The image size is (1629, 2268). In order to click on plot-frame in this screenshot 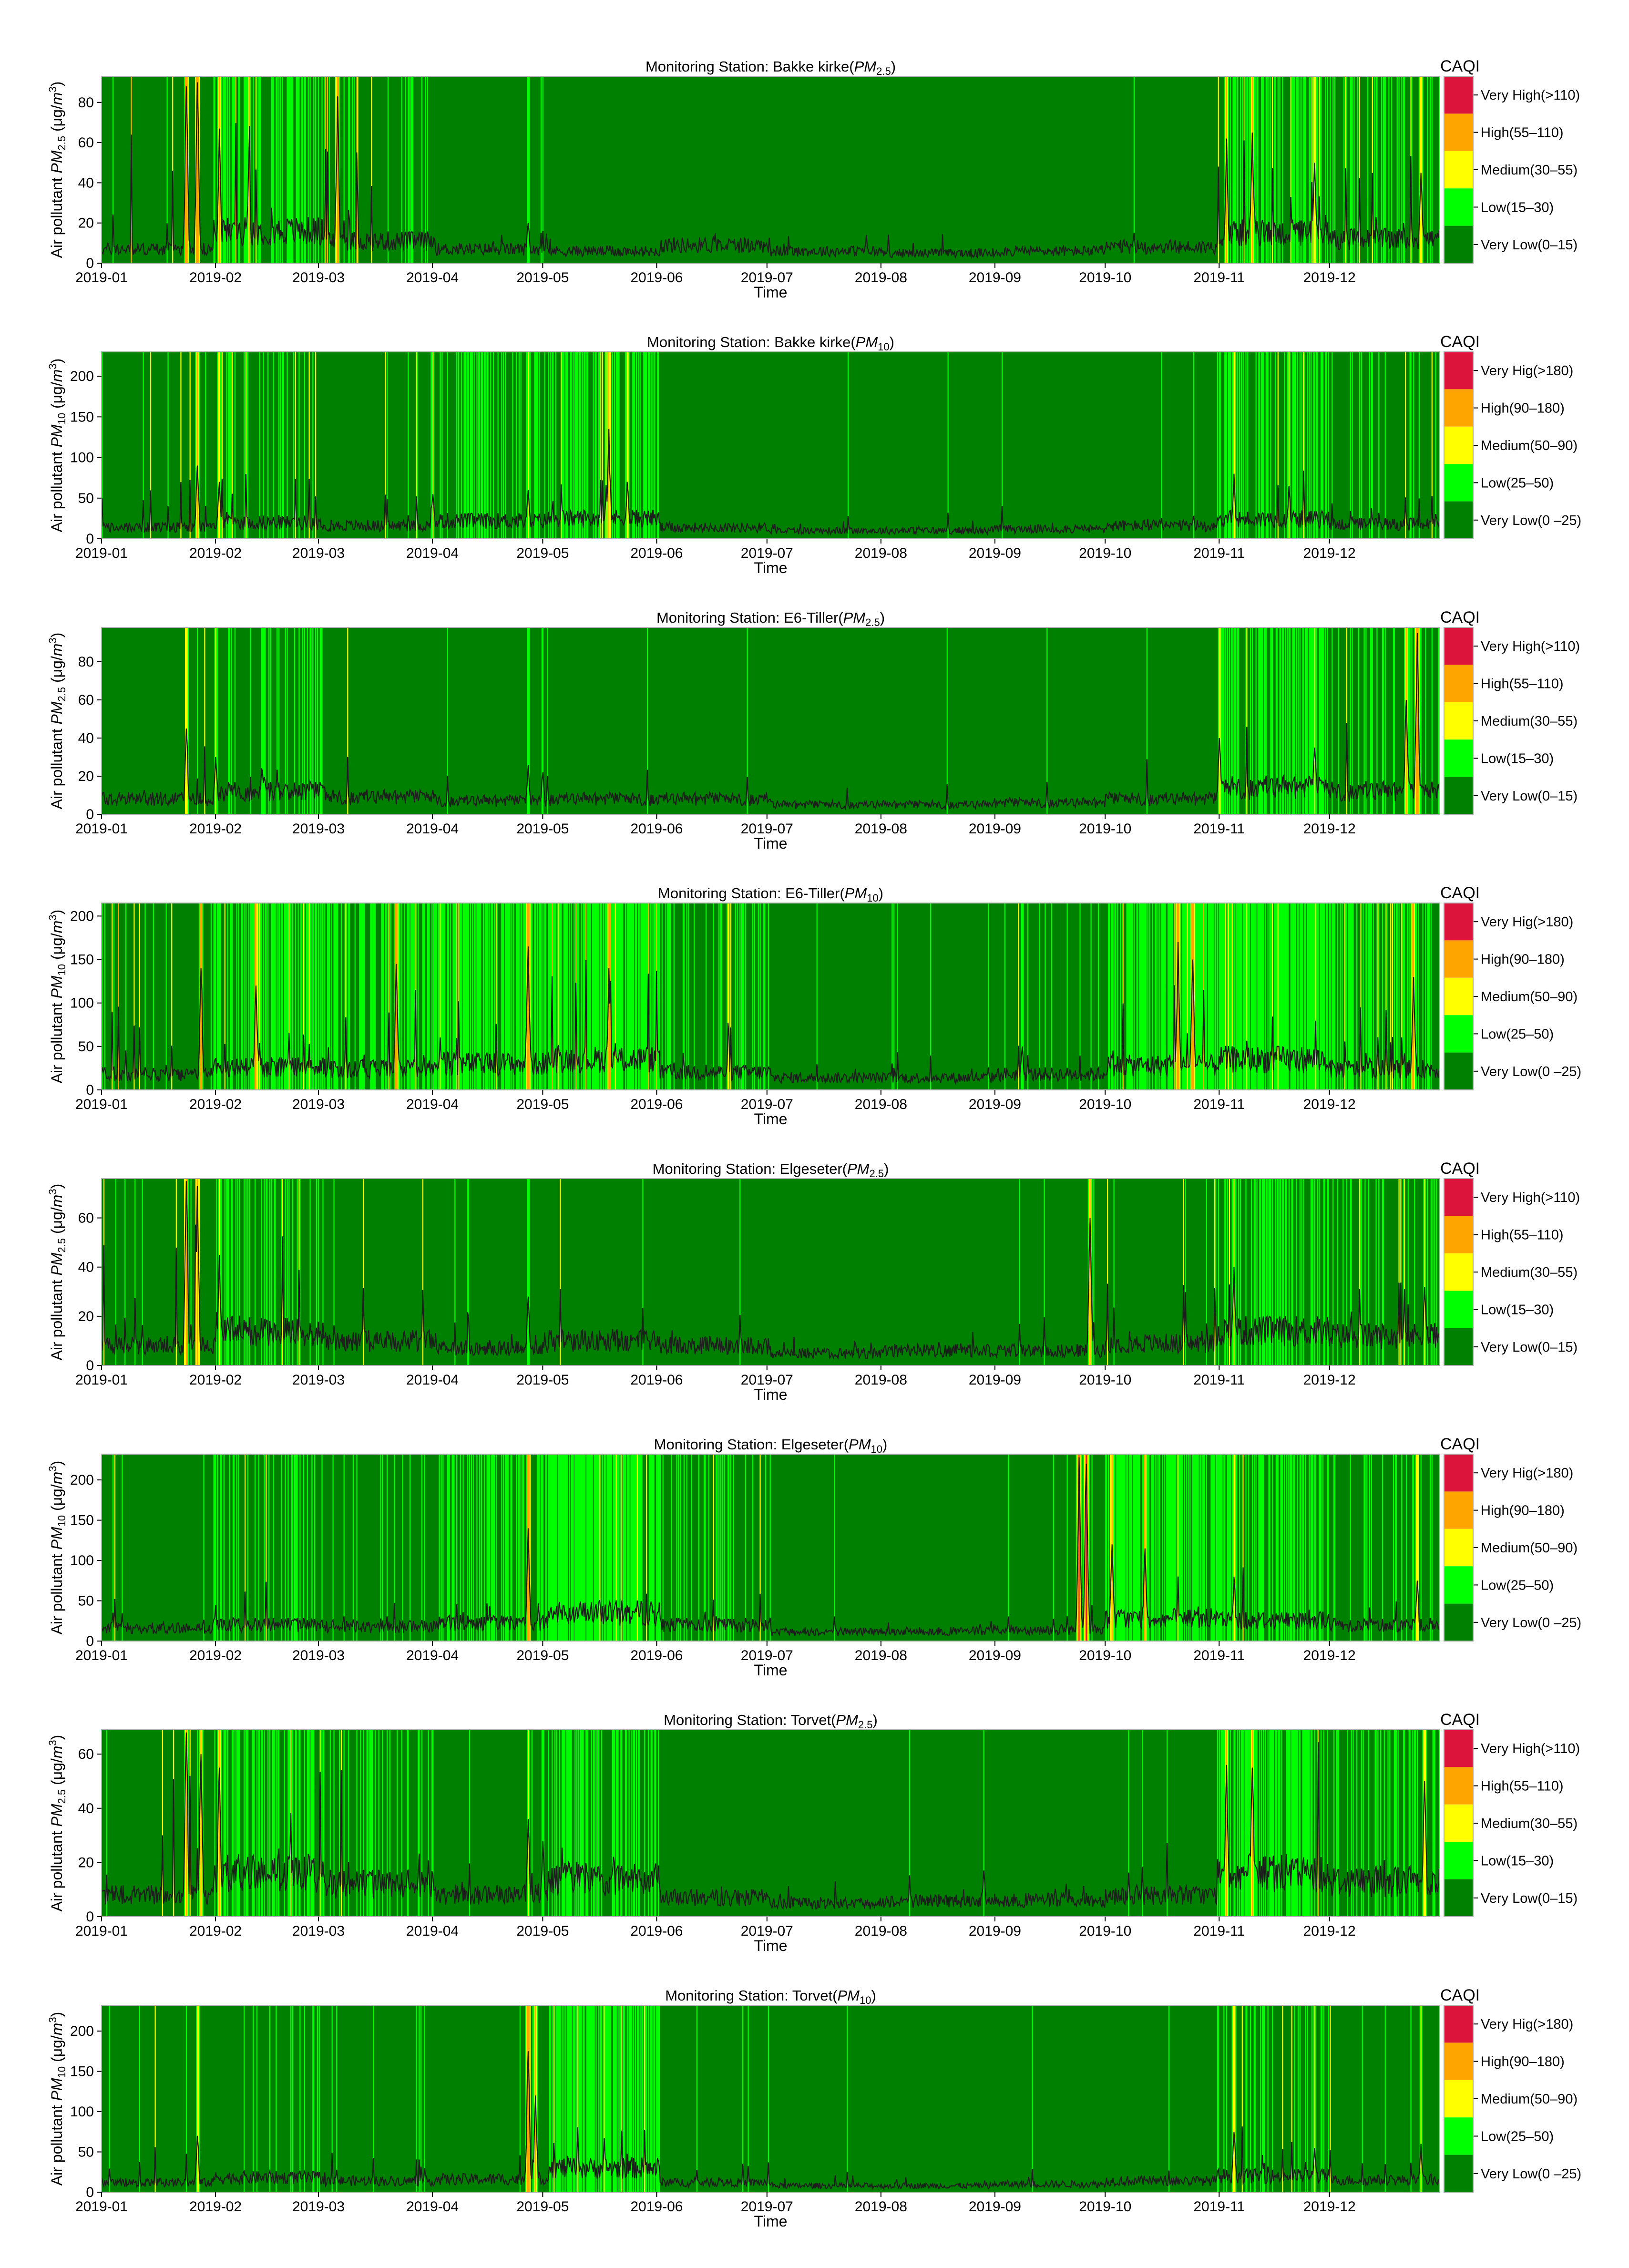, I will do `click(770, 170)`.